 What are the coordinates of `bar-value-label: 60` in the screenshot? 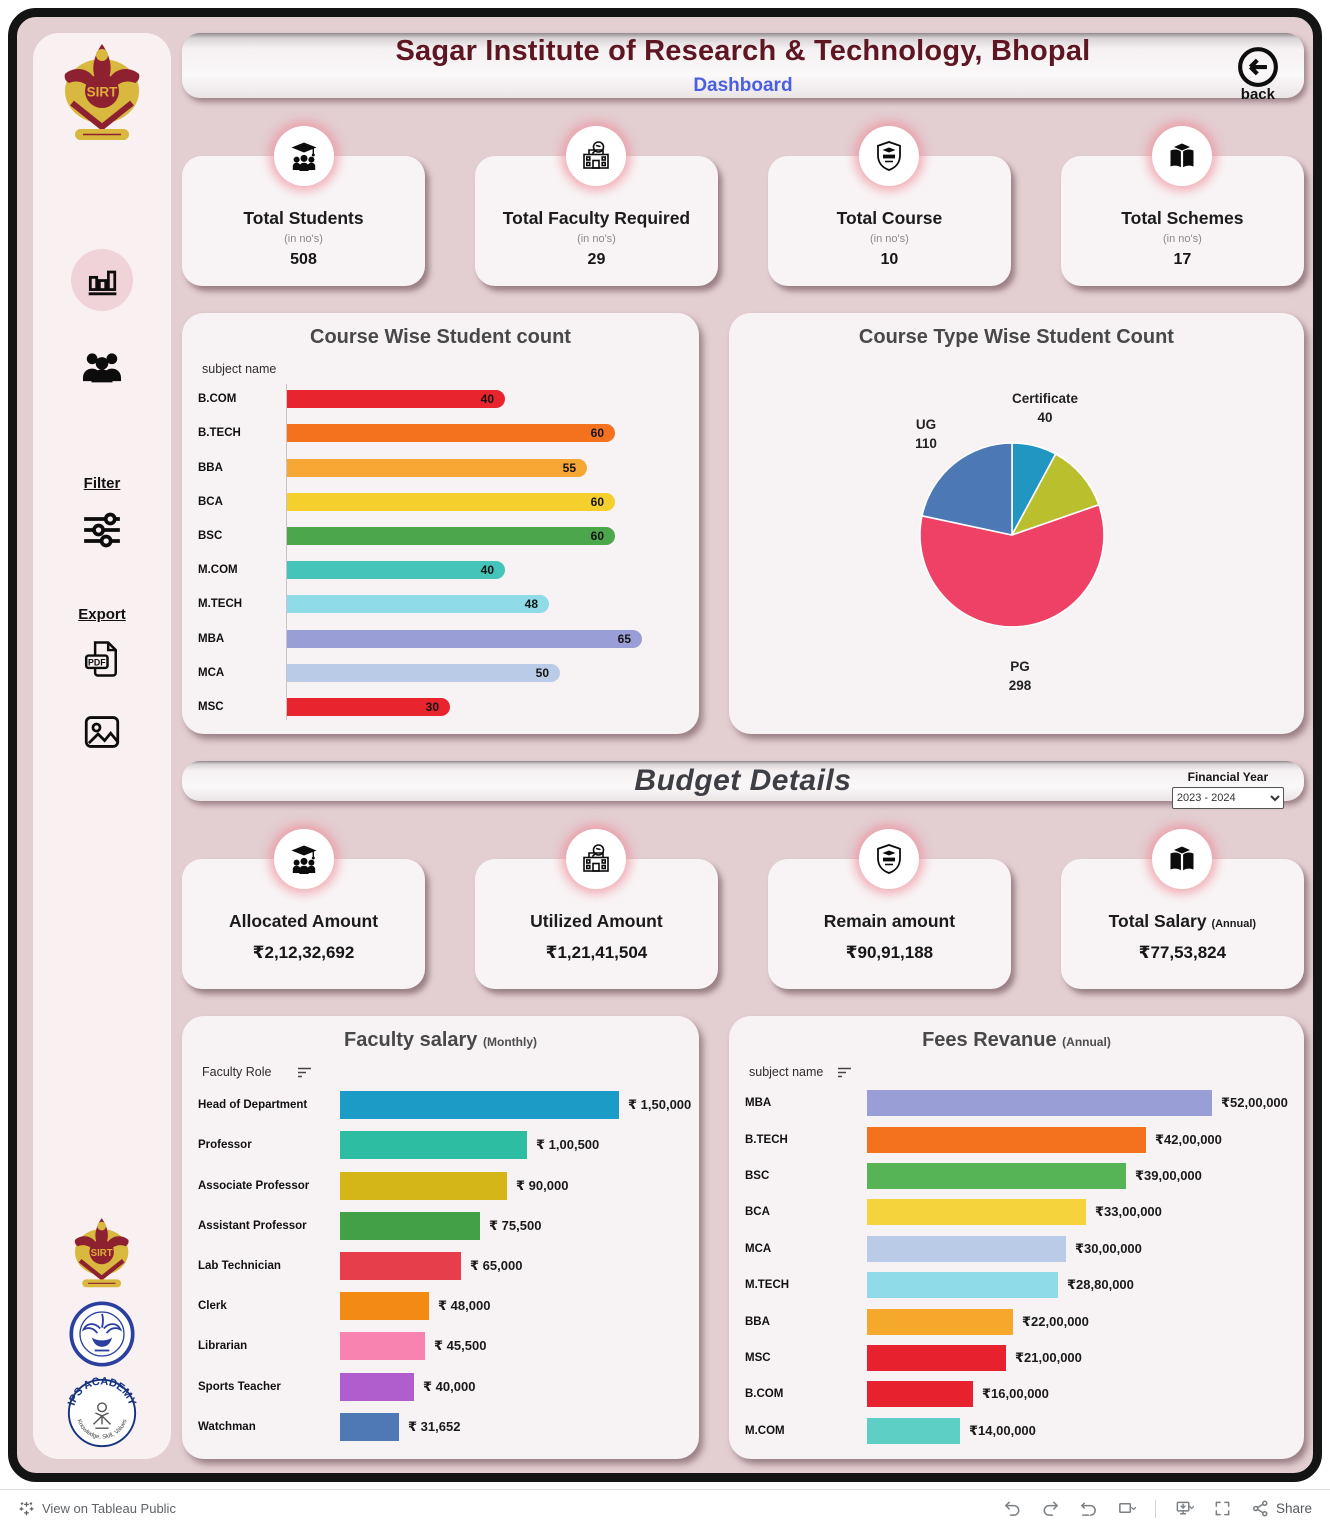 It's located at (597, 501).